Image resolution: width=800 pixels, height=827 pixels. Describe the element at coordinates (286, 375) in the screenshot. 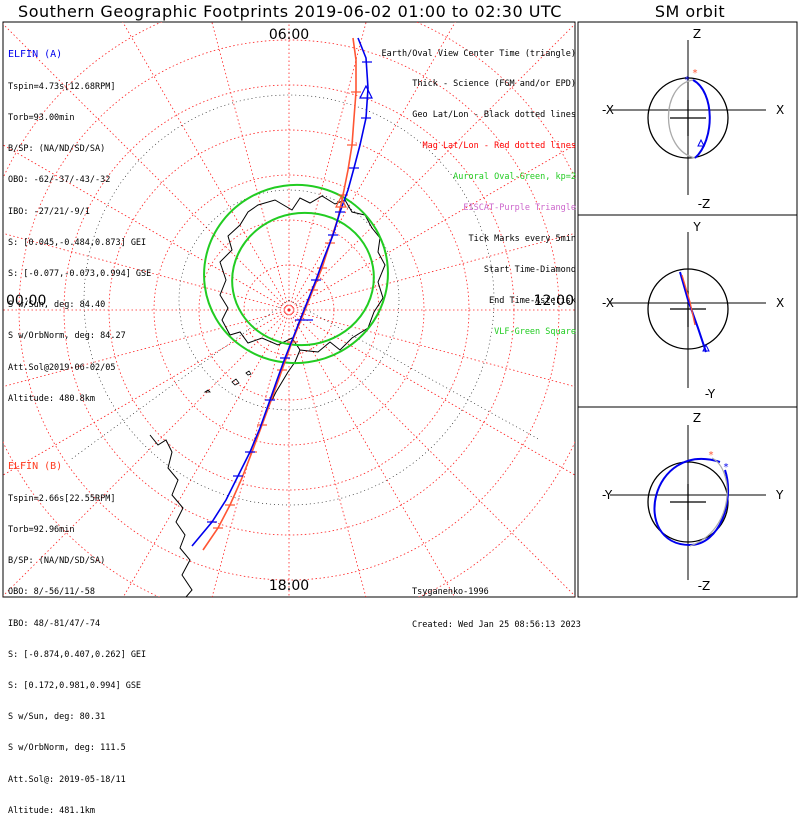

I see `antarctic-peninsula` at that location.